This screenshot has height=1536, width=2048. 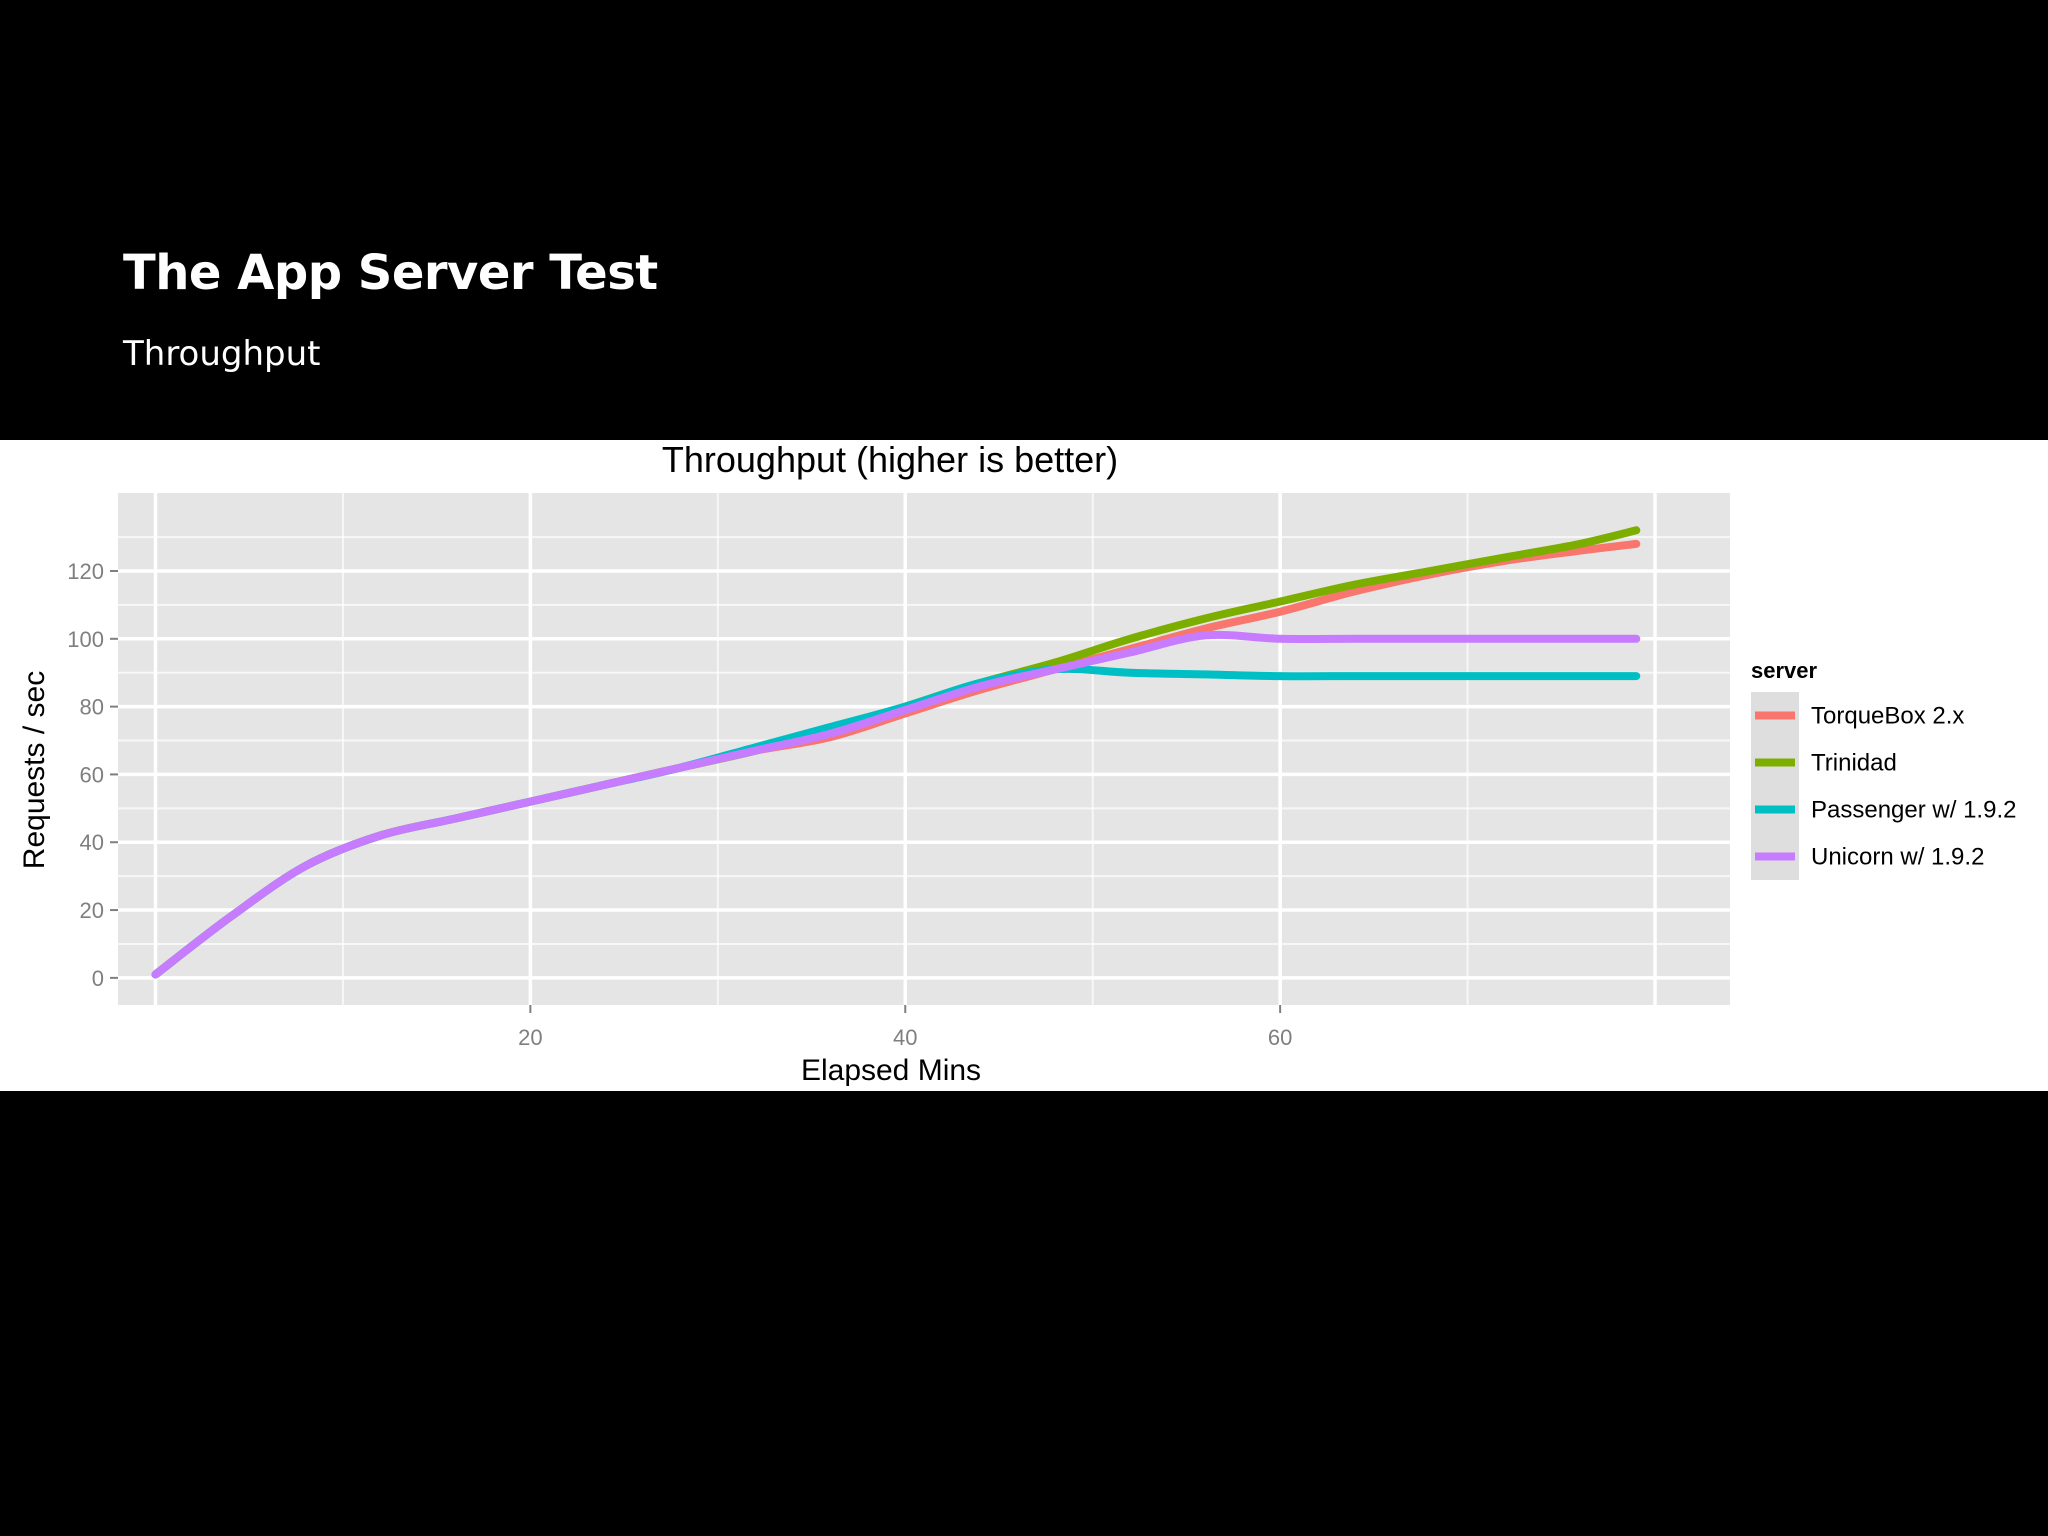 I want to click on slide-subtitle: Throughput, so click(x=222, y=354).